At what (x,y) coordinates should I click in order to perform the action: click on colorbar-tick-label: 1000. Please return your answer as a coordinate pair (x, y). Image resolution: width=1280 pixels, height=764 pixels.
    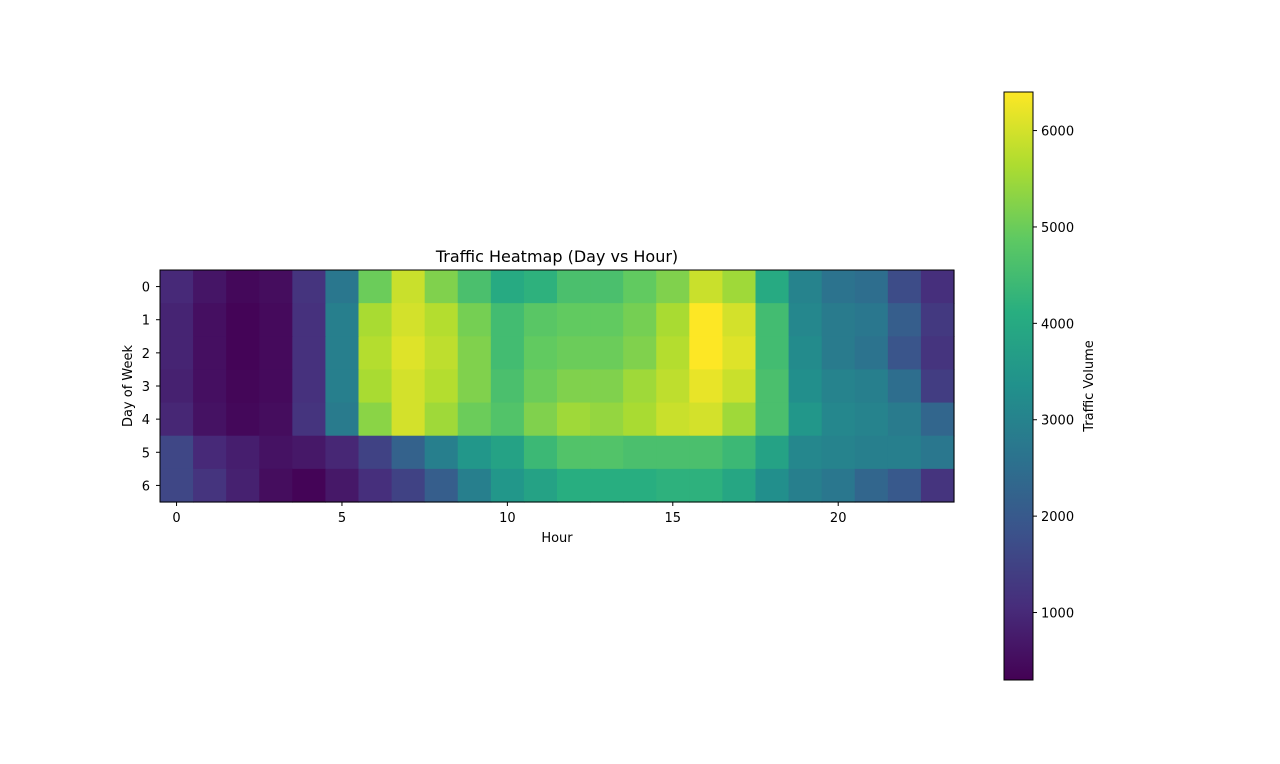
    Looking at the image, I should click on (1057, 614).